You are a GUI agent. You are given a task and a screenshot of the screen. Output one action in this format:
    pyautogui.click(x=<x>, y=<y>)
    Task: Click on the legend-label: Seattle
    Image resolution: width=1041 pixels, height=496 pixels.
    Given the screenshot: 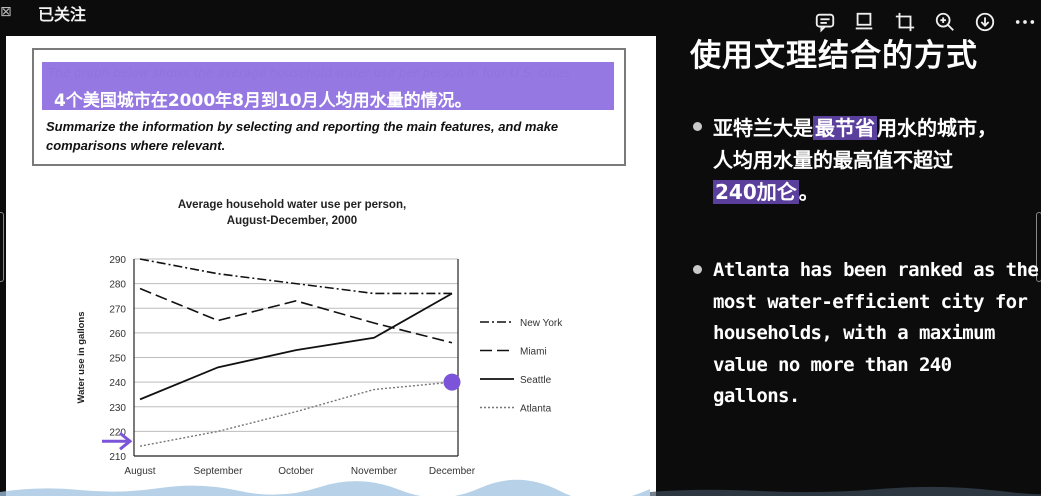 What is the action you would take?
    pyautogui.click(x=536, y=380)
    